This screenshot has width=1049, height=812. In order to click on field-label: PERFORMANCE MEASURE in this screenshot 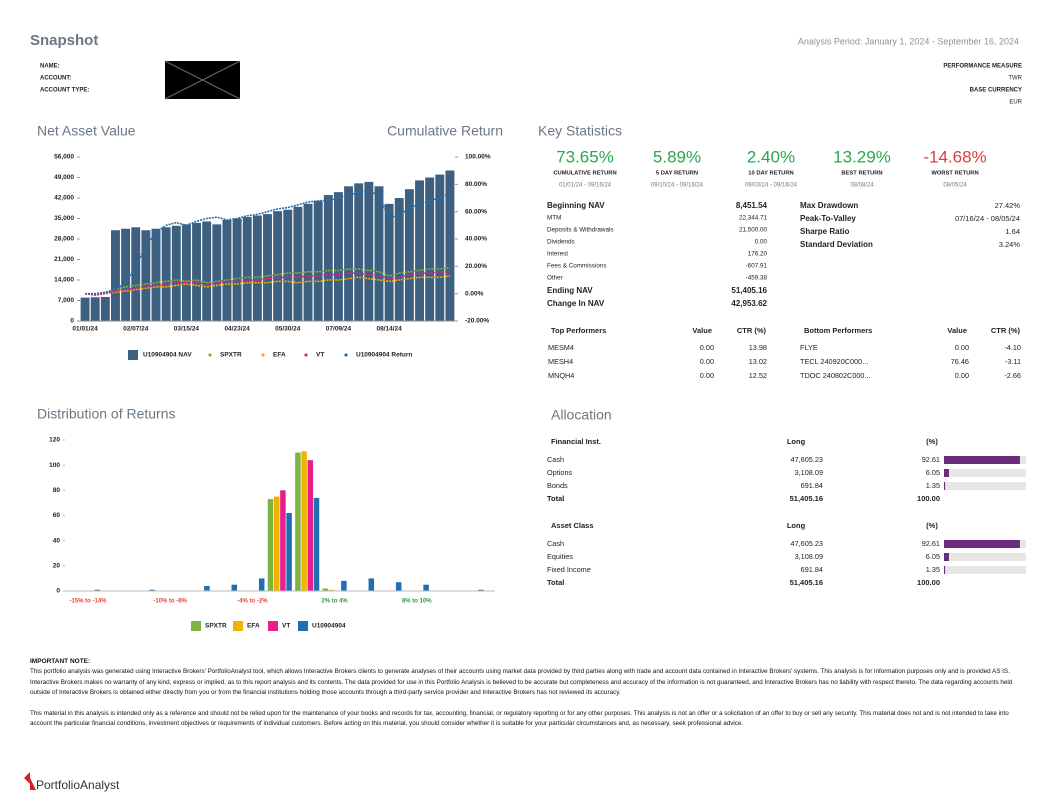, I will do `click(982, 67)`.